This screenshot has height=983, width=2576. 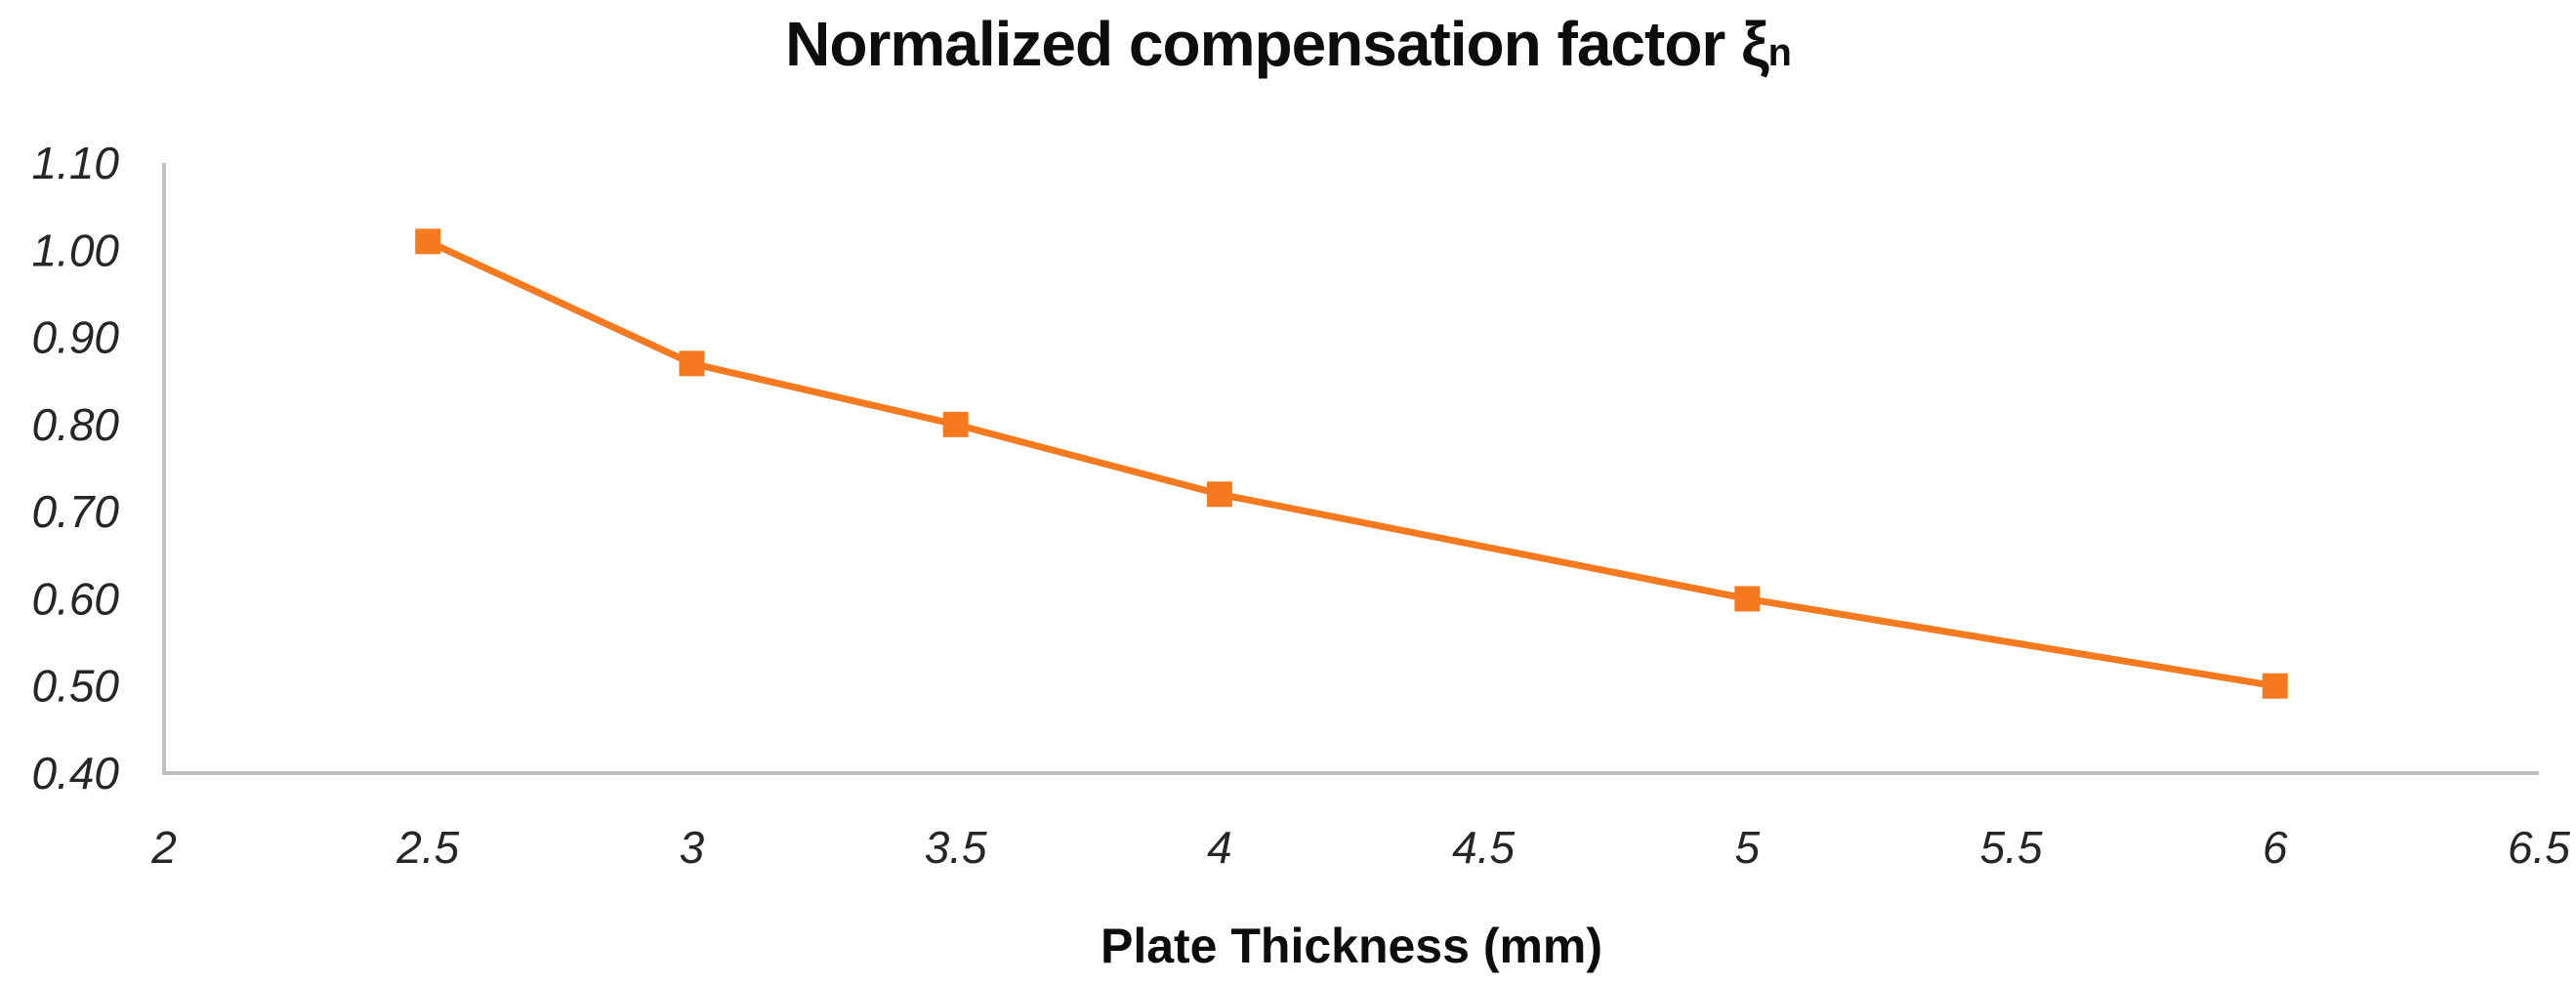 I want to click on x-tick-label: 5, so click(x=1748, y=847).